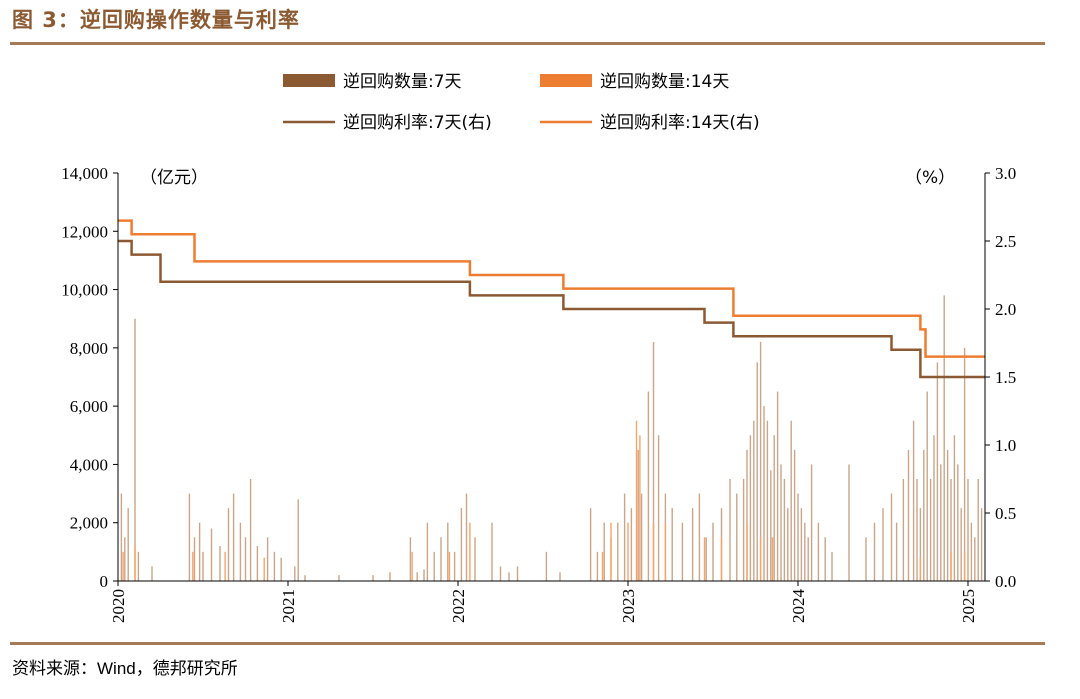  Describe the element at coordinates (1005, 309) in the screenshot. I see `right-tick-label: 2.0` at that location.